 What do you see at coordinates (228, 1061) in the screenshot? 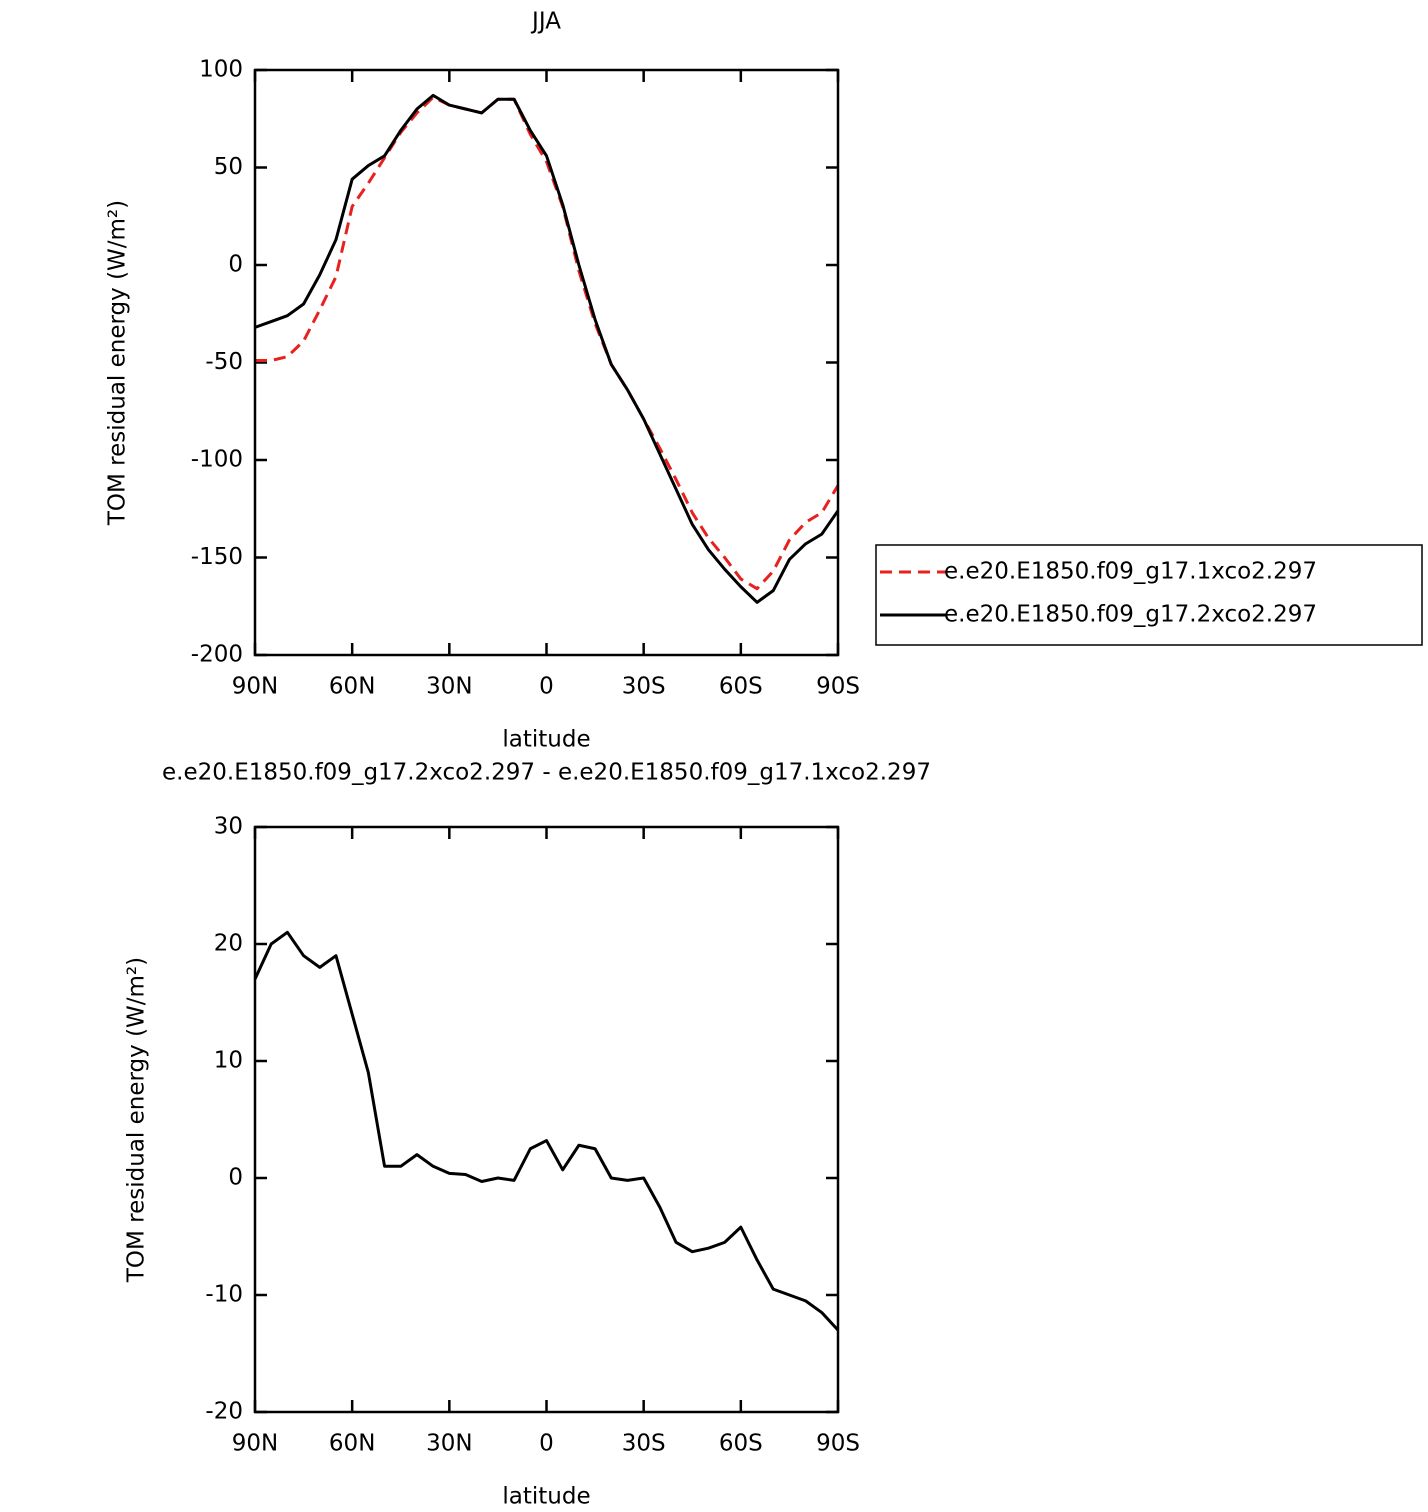
I see `y-tick-label: 10` at bounding box center [228, 1061].